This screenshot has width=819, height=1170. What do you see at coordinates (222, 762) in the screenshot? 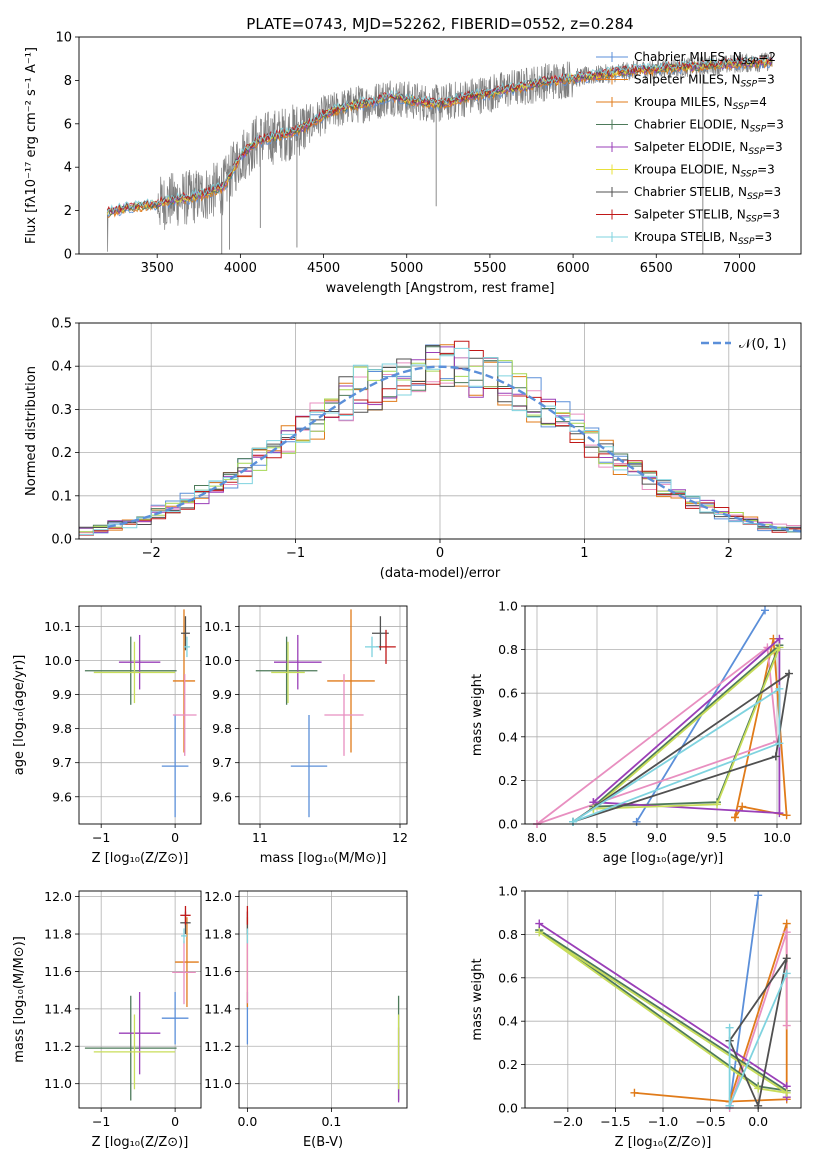
I see `age_vs_mass-ytick-label: 9.7` at bounding box center [222, 762].